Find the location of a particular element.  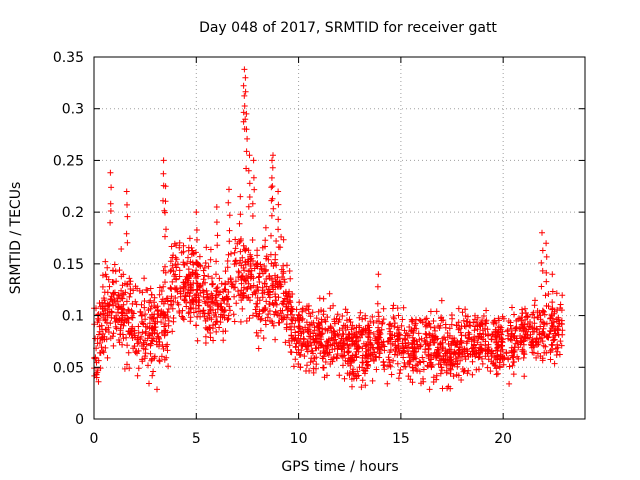

y-tick-label: 0.15 is located at coordinates (68, 265).